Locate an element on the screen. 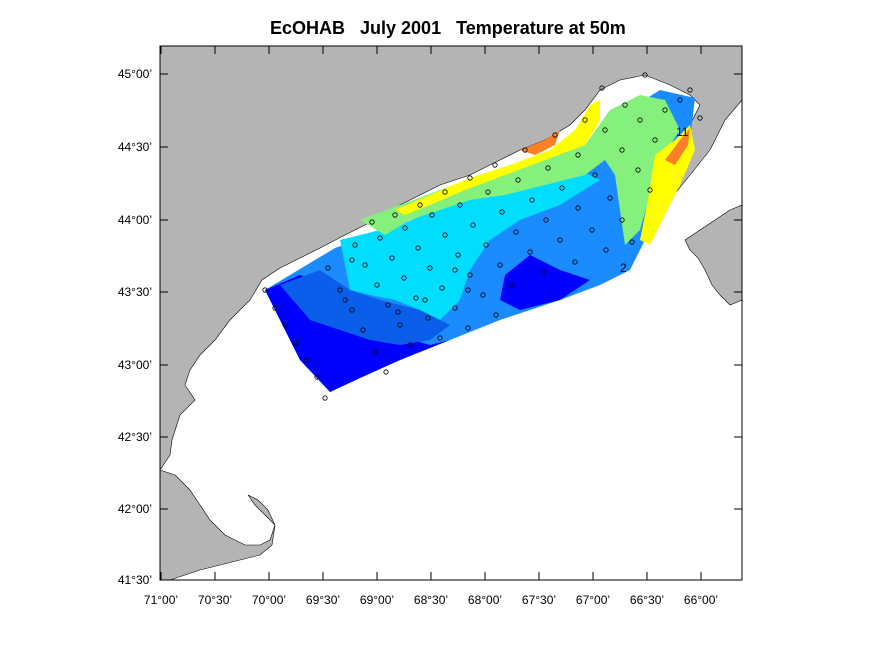 Image resolution: width=872 pixels, height=654 pixels. x-tick-label: 69°00’ is located at coordinates (377, 600).